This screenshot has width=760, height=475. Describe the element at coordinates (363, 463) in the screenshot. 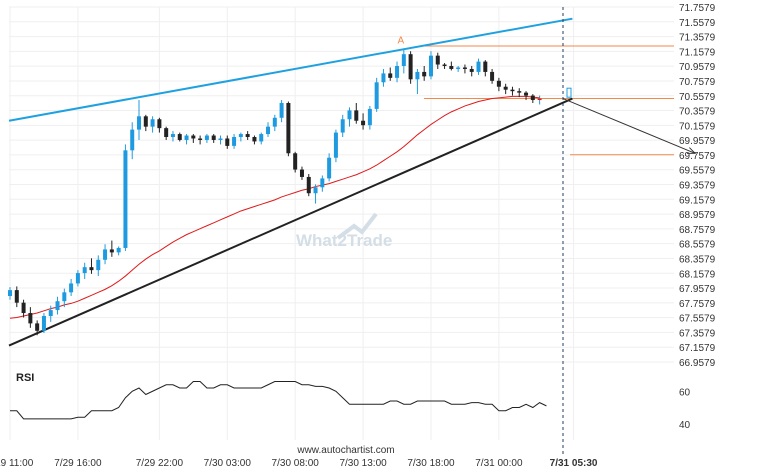

I see `x-tick-label: 7/30 13:00` at that location.